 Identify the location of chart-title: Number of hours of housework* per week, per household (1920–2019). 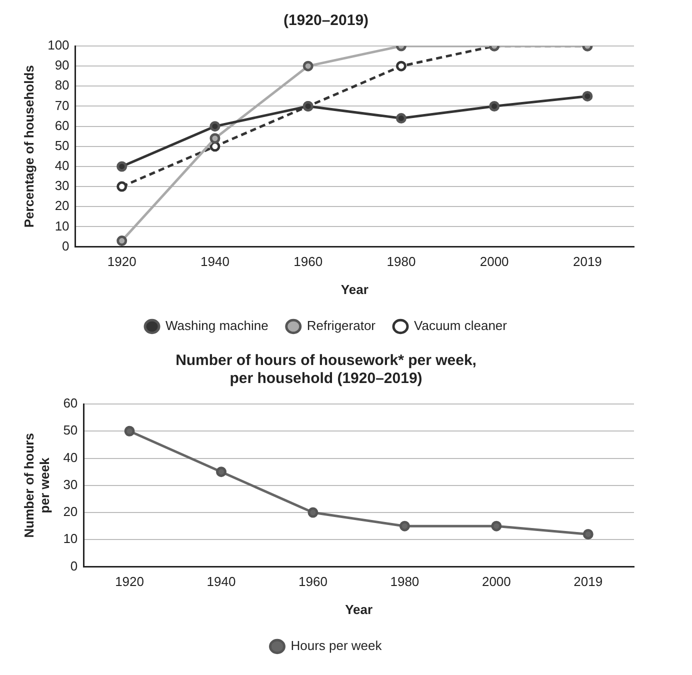
(326, 370).